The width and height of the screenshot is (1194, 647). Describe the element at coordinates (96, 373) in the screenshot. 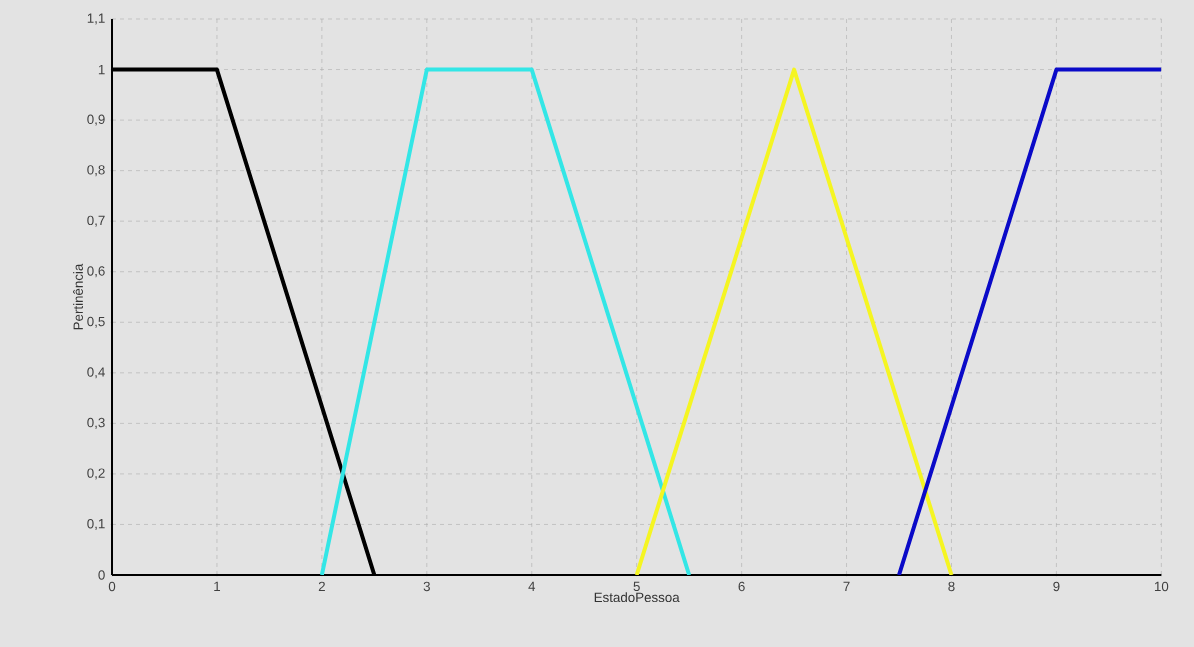

I see `y-tick-label: 0,4` at that location.